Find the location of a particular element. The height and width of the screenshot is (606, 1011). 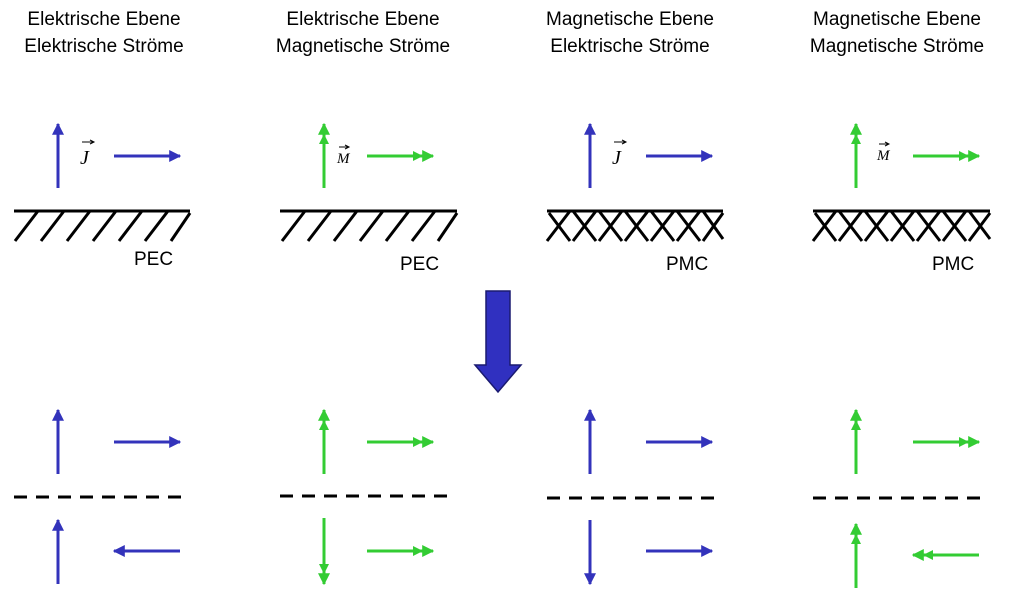

panel-4-bottom is located at coordinates (897, 498).